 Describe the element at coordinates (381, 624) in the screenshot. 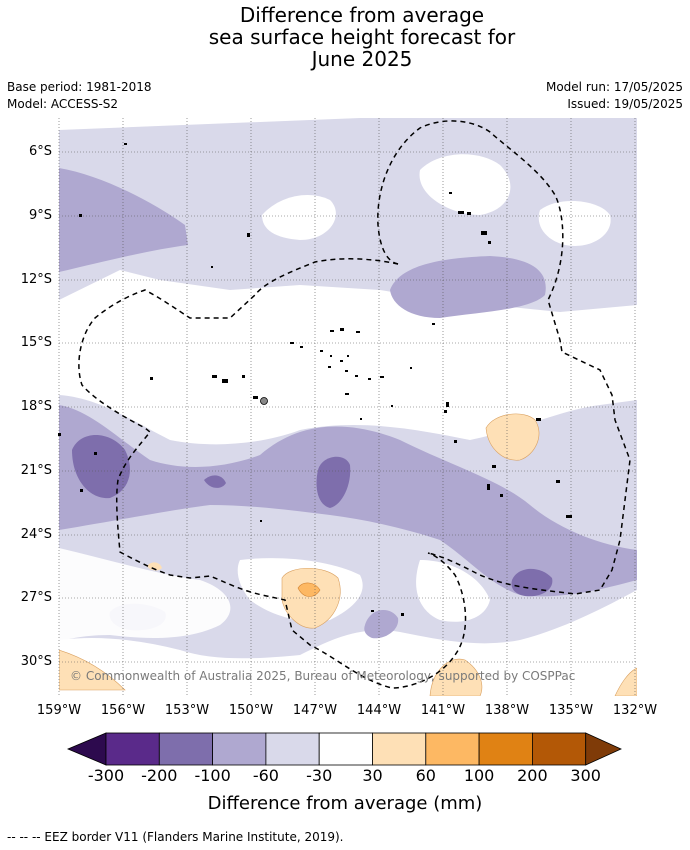

I see `contour-medium-s` at that location.